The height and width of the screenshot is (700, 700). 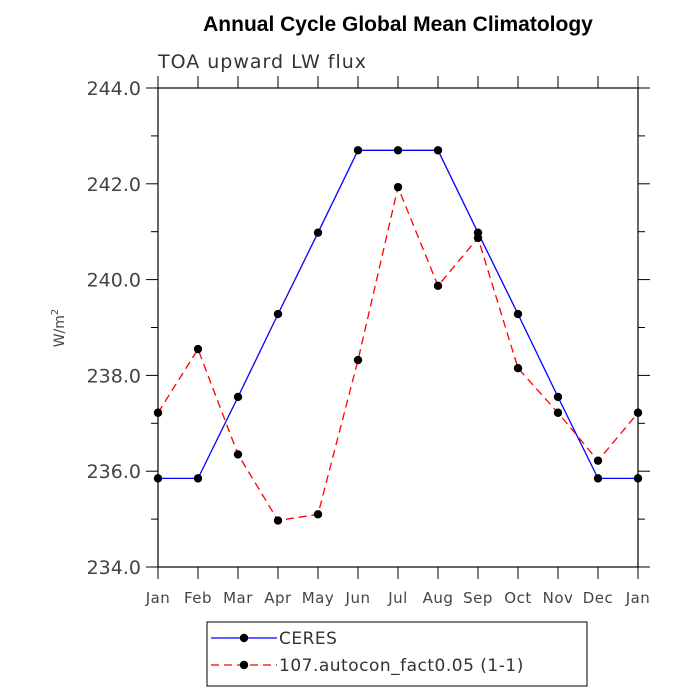 What do you see at coordinates (114, 89) in the screenshot?
I see `y-tick-label: 244.0` at bounding box center [114, 89].